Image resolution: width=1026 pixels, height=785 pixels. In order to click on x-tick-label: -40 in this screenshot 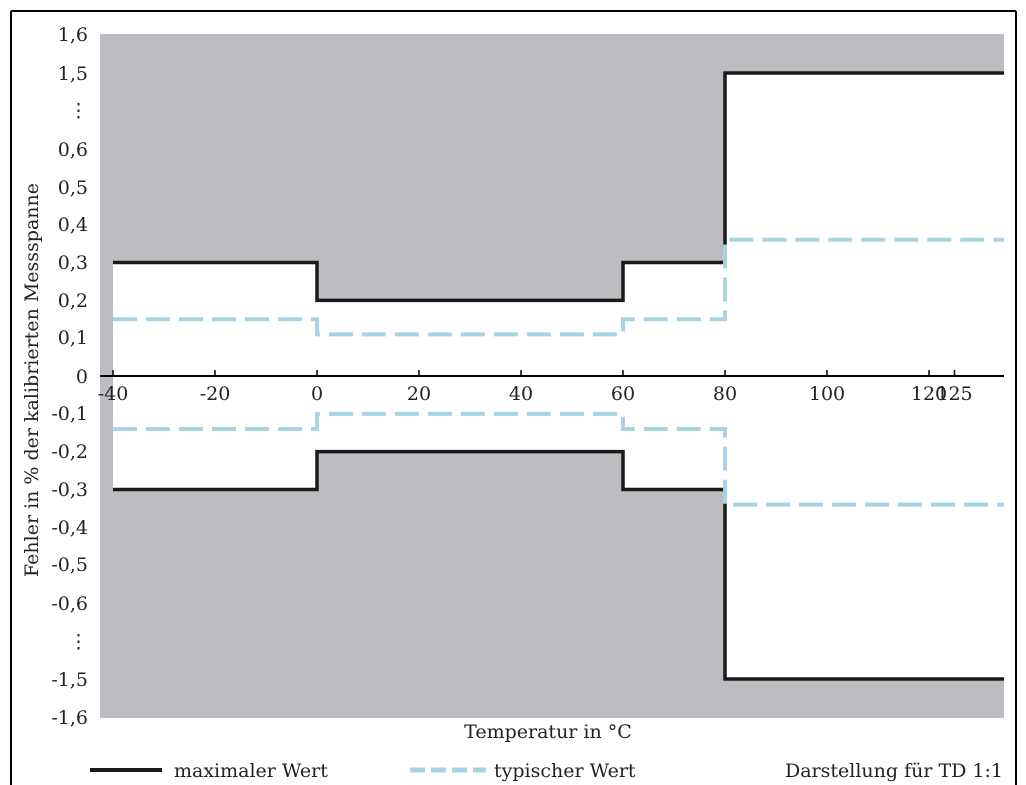, I will do `click(113, 394)`.